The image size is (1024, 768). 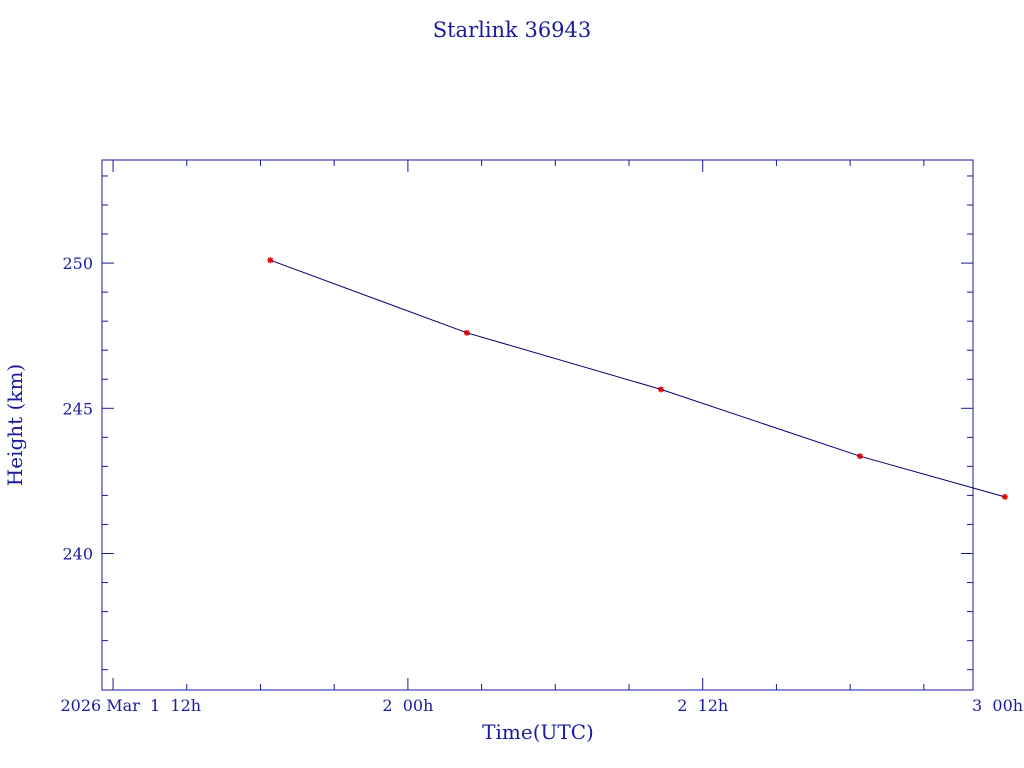 What do you see at coordinates (15, 425) in the screenshot?
I see `y-axis-label: Height (km)` at bounding box center [15, 425].